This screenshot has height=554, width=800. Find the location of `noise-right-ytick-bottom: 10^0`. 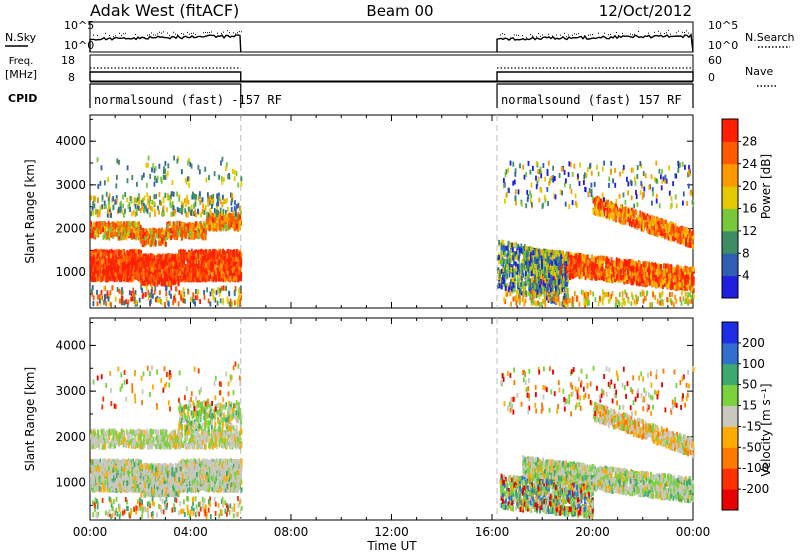

noise-right-ytick-bottom: 10^0 is located at coordinates (723, 45).